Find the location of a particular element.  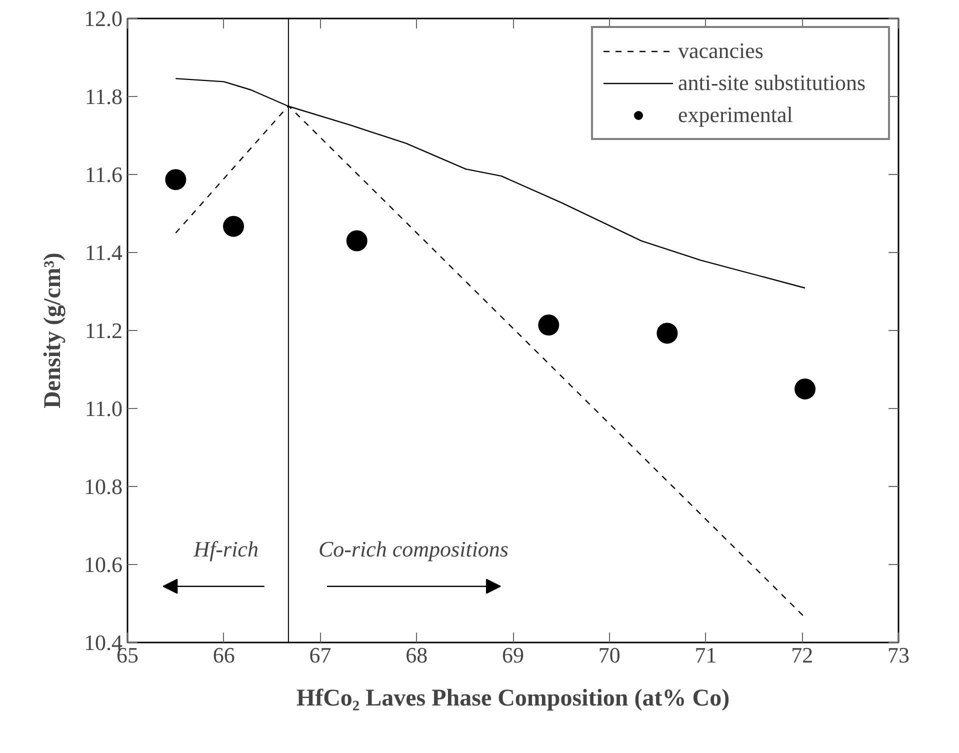

x-tick-label: 71 is located at coordinates (705, 655).